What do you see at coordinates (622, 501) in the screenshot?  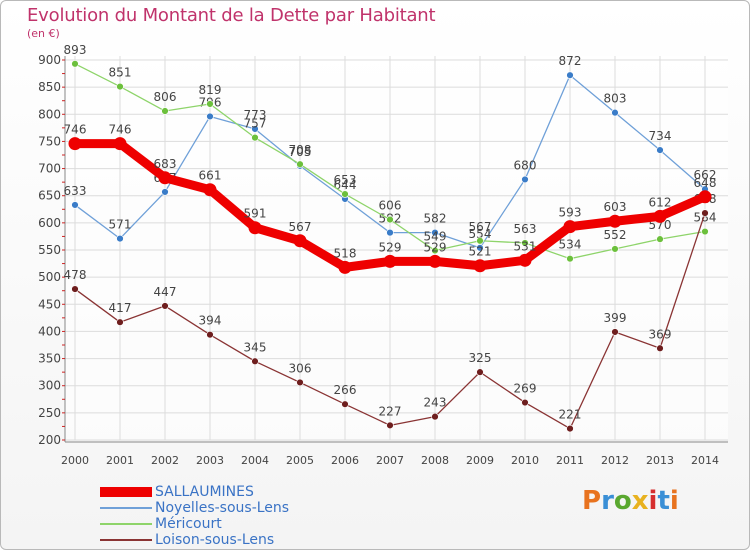 I see `brand-letter: o` at bounding box center [622, 501].